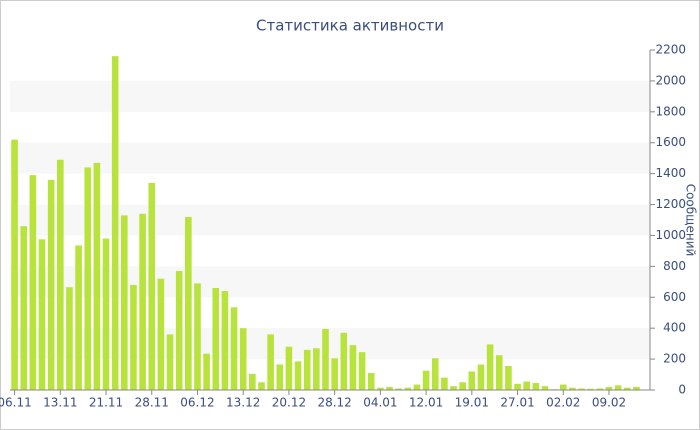  What do you see at coordinates (380, 403) in the screenshot?
I see `x-tick-label: 04.01` at bounding box center [380, 403].